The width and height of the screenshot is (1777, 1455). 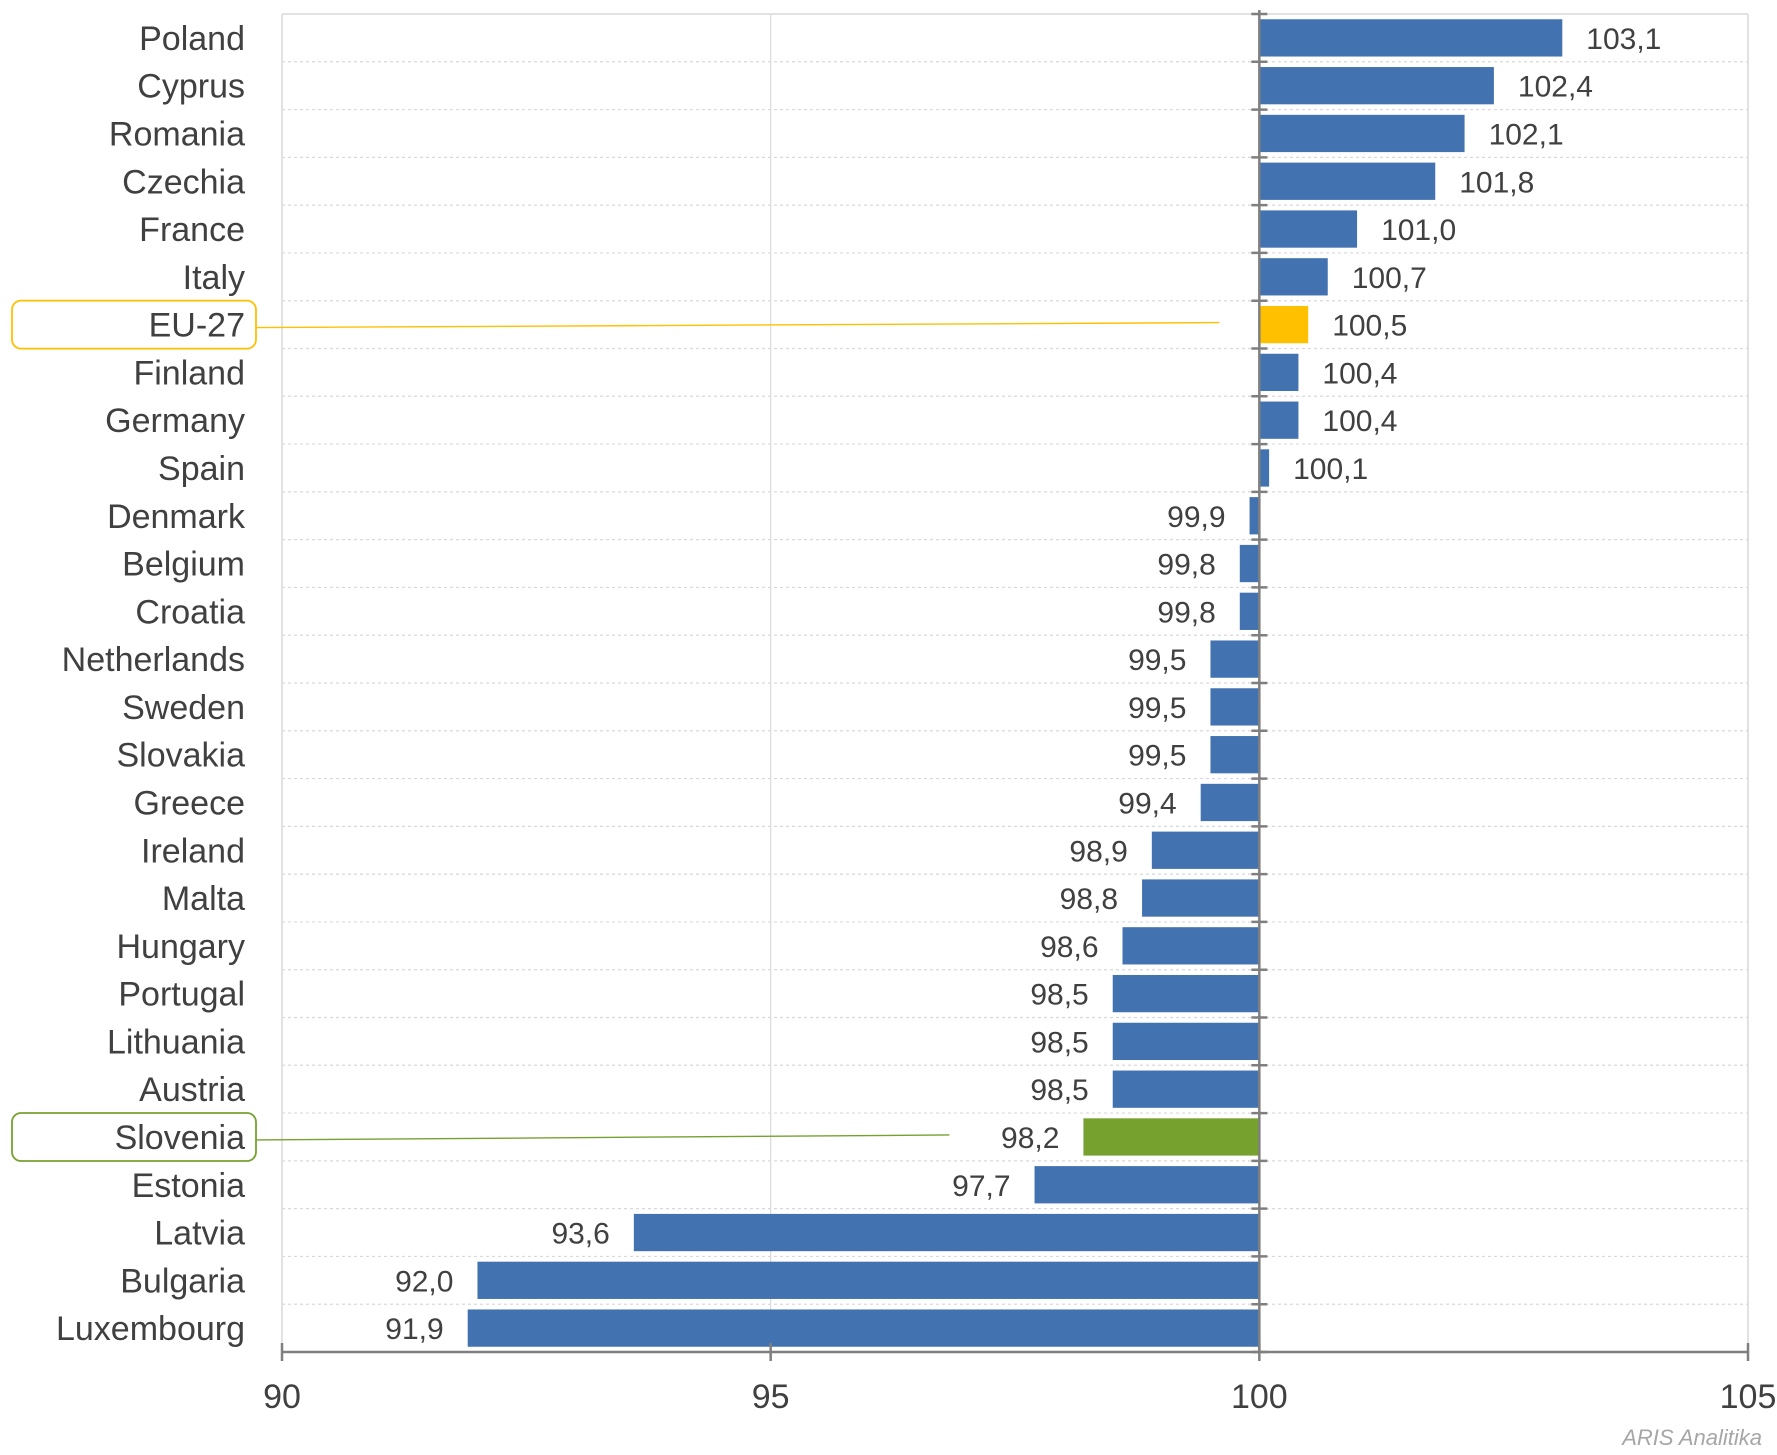 I want to click on category-label: Czechia, so click(x=183, y=182).